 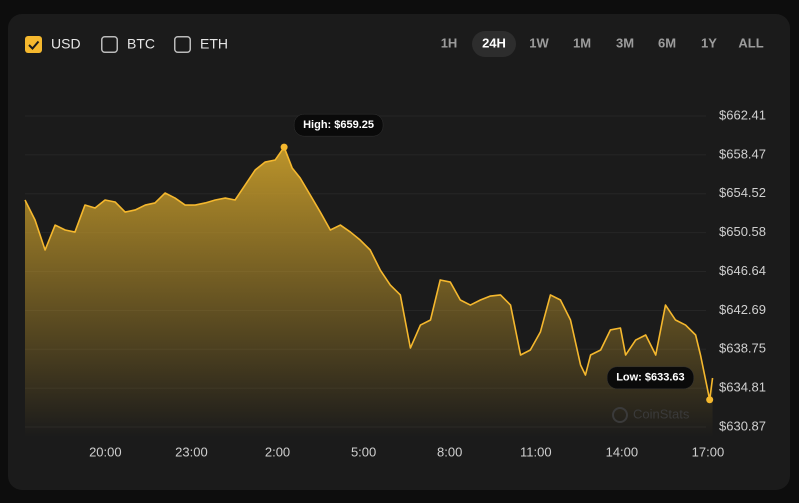 I want to click on high-annotation: High: $659.25, so click(x=338, y=125).